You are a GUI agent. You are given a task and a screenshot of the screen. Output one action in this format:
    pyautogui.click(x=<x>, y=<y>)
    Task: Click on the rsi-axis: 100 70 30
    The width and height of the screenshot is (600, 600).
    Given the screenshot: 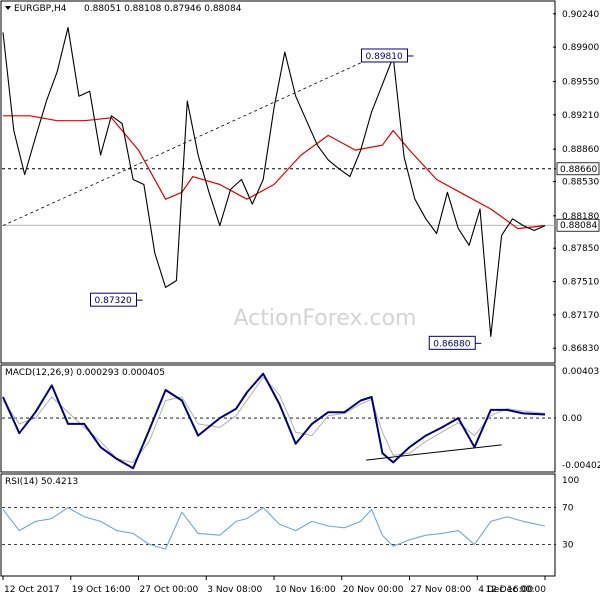 What is the action you would take?
    pyautogui.click(x=570, y=513)
    